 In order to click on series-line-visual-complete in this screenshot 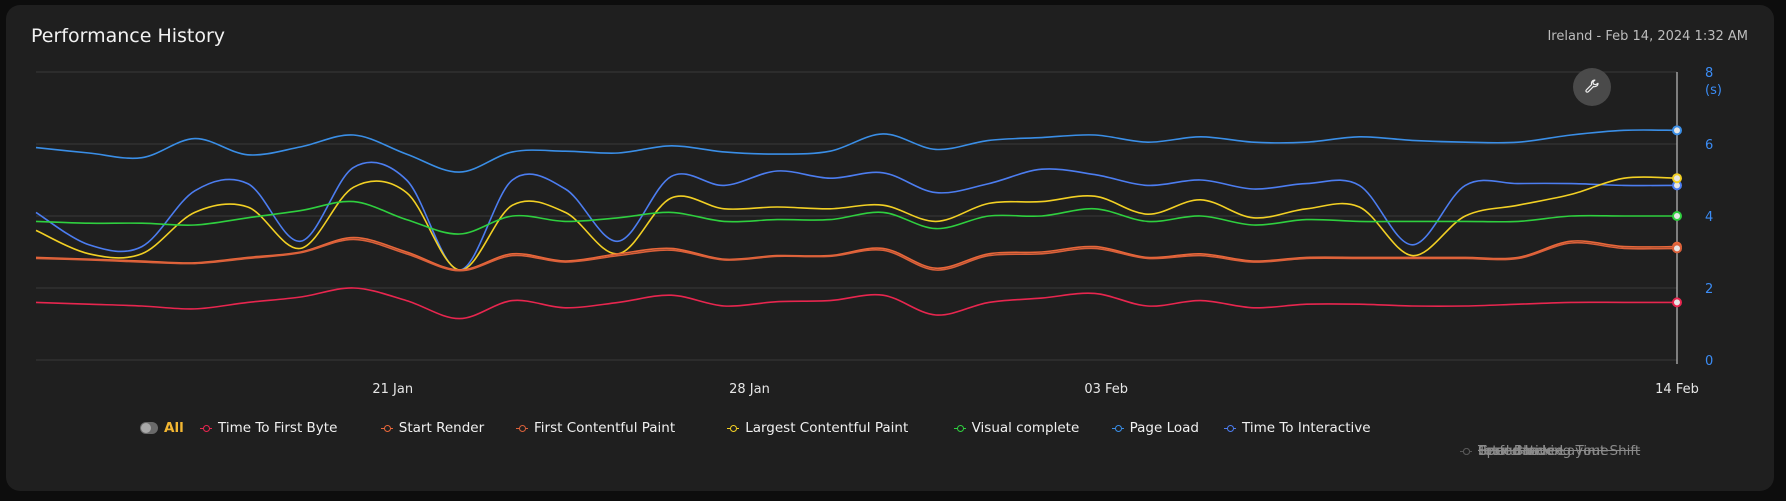, I will do `click(856, 217)`.